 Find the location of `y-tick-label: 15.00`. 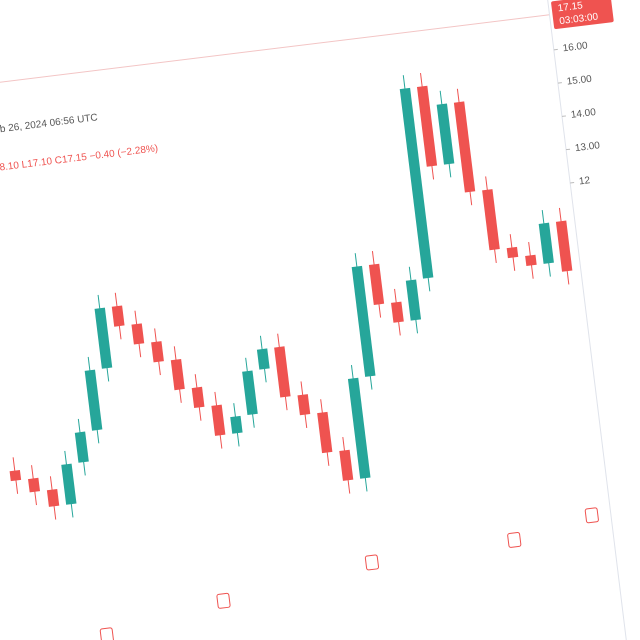

y-tick-label: 15.00 is located at coordinates (579, 81).